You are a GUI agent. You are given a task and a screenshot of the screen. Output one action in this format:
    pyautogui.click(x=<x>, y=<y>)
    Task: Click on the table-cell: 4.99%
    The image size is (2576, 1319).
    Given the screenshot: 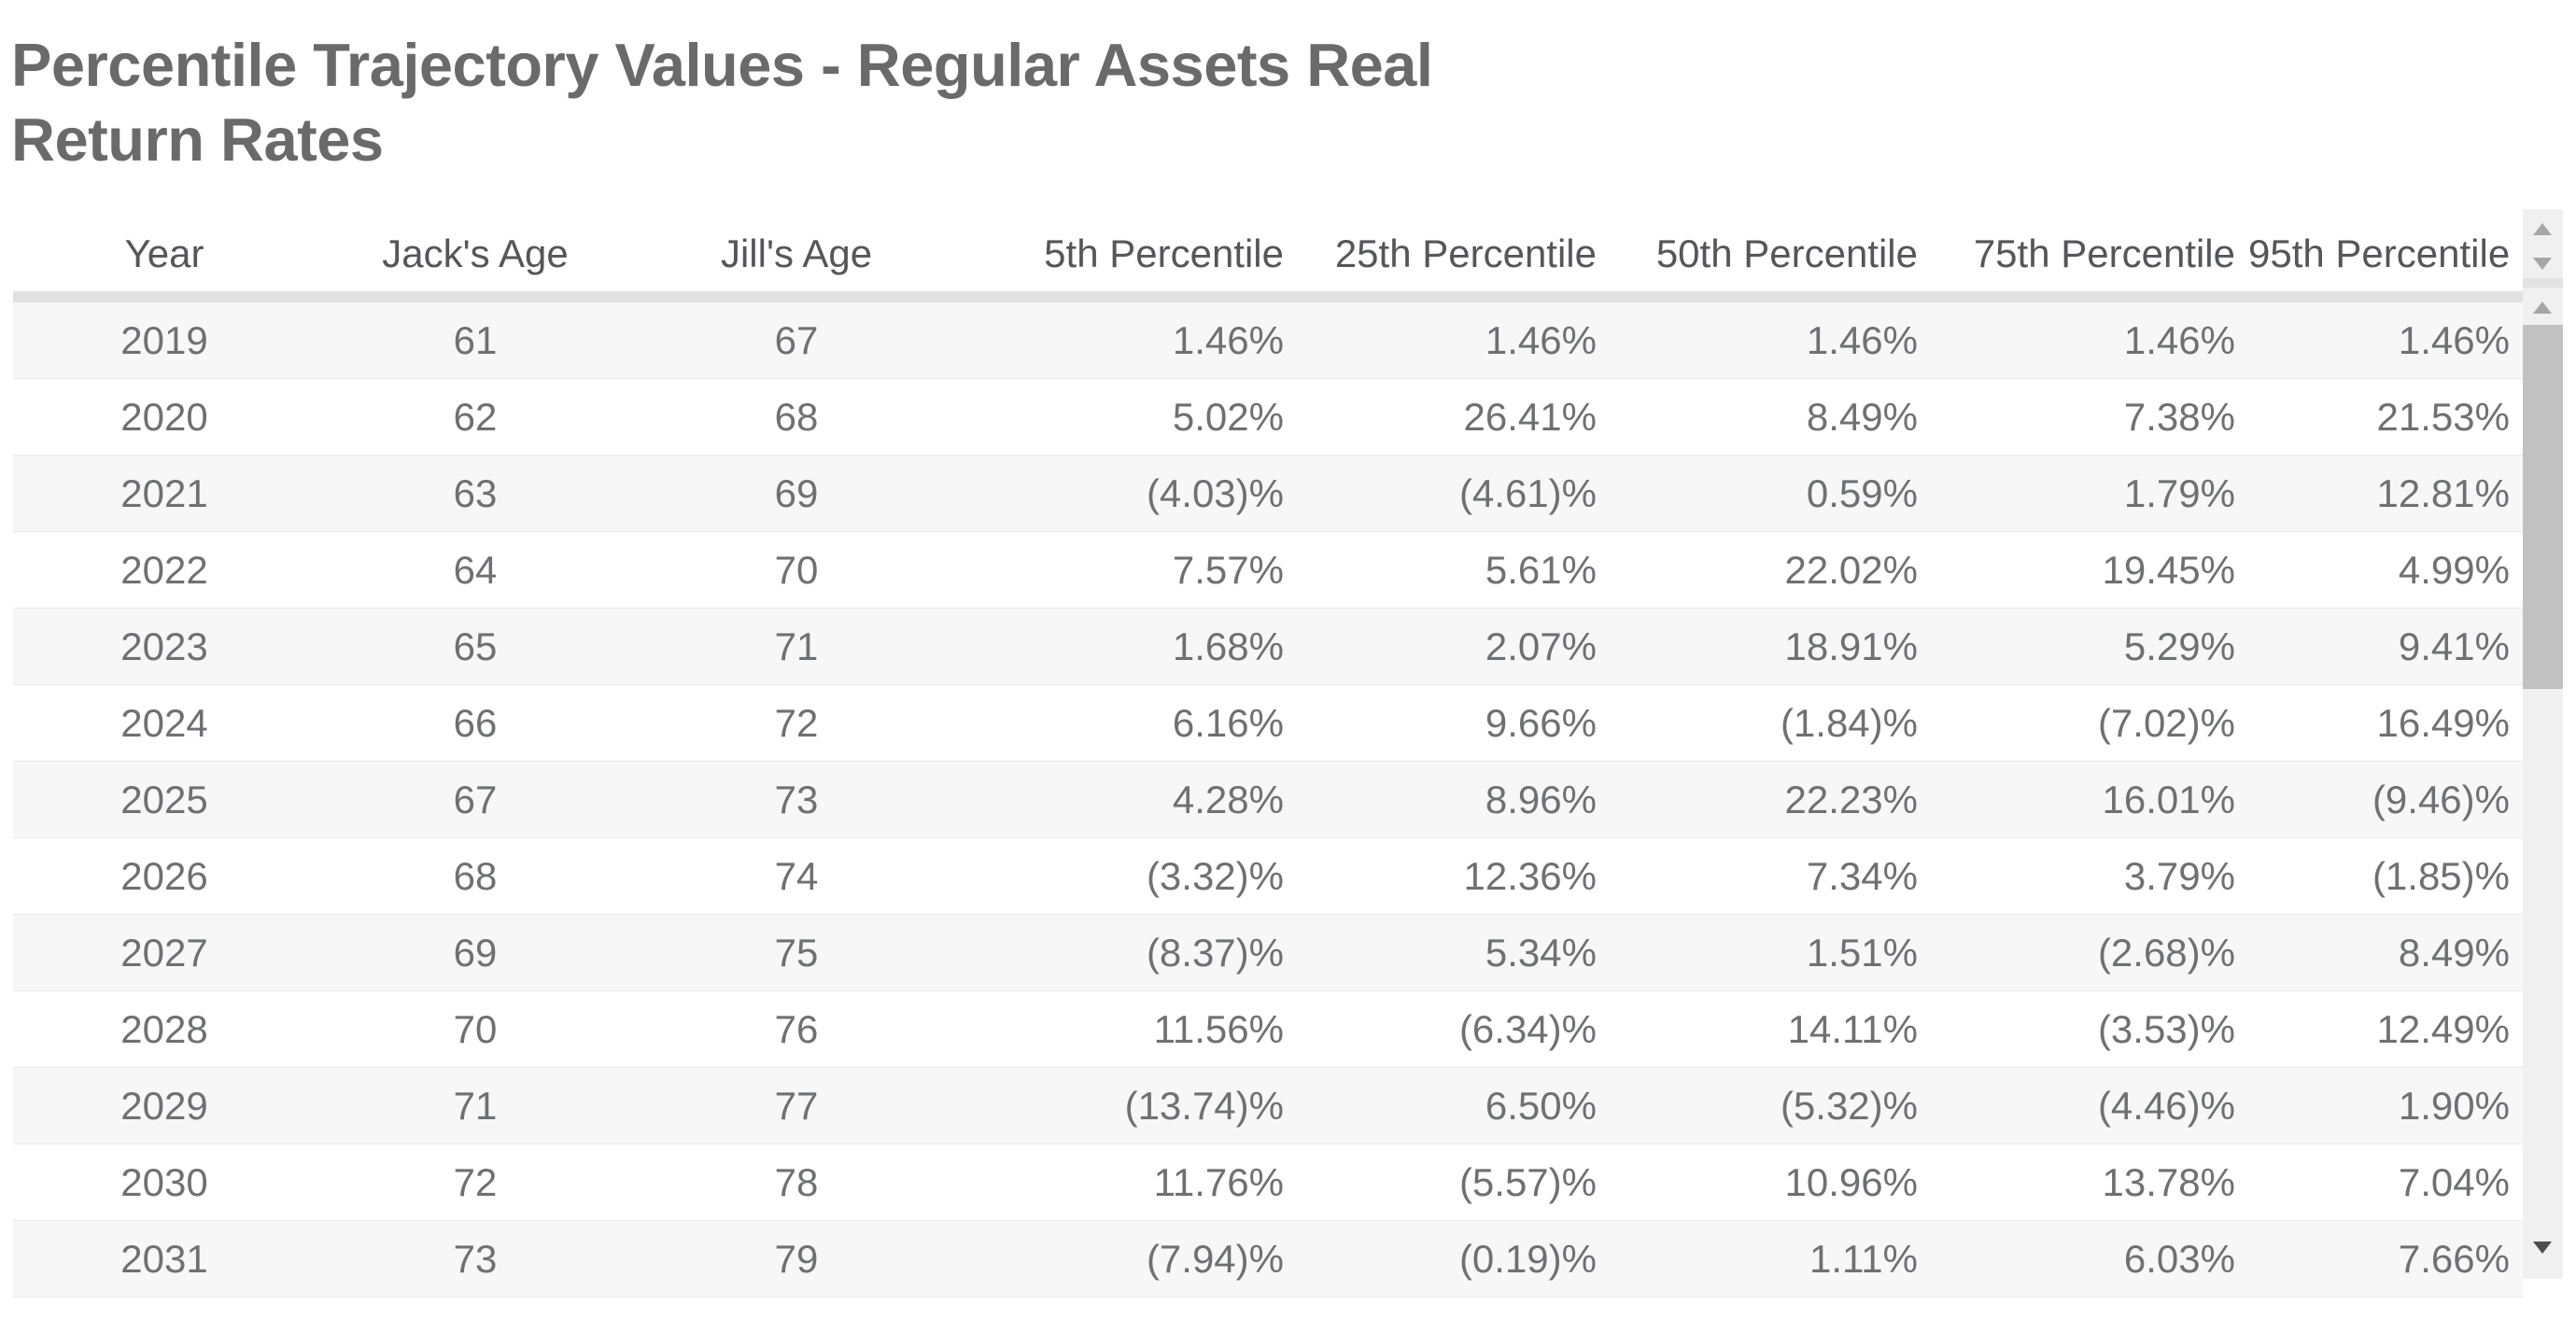 What is the action you would take?
    pyautogui.click(x=2385, y=570)
    